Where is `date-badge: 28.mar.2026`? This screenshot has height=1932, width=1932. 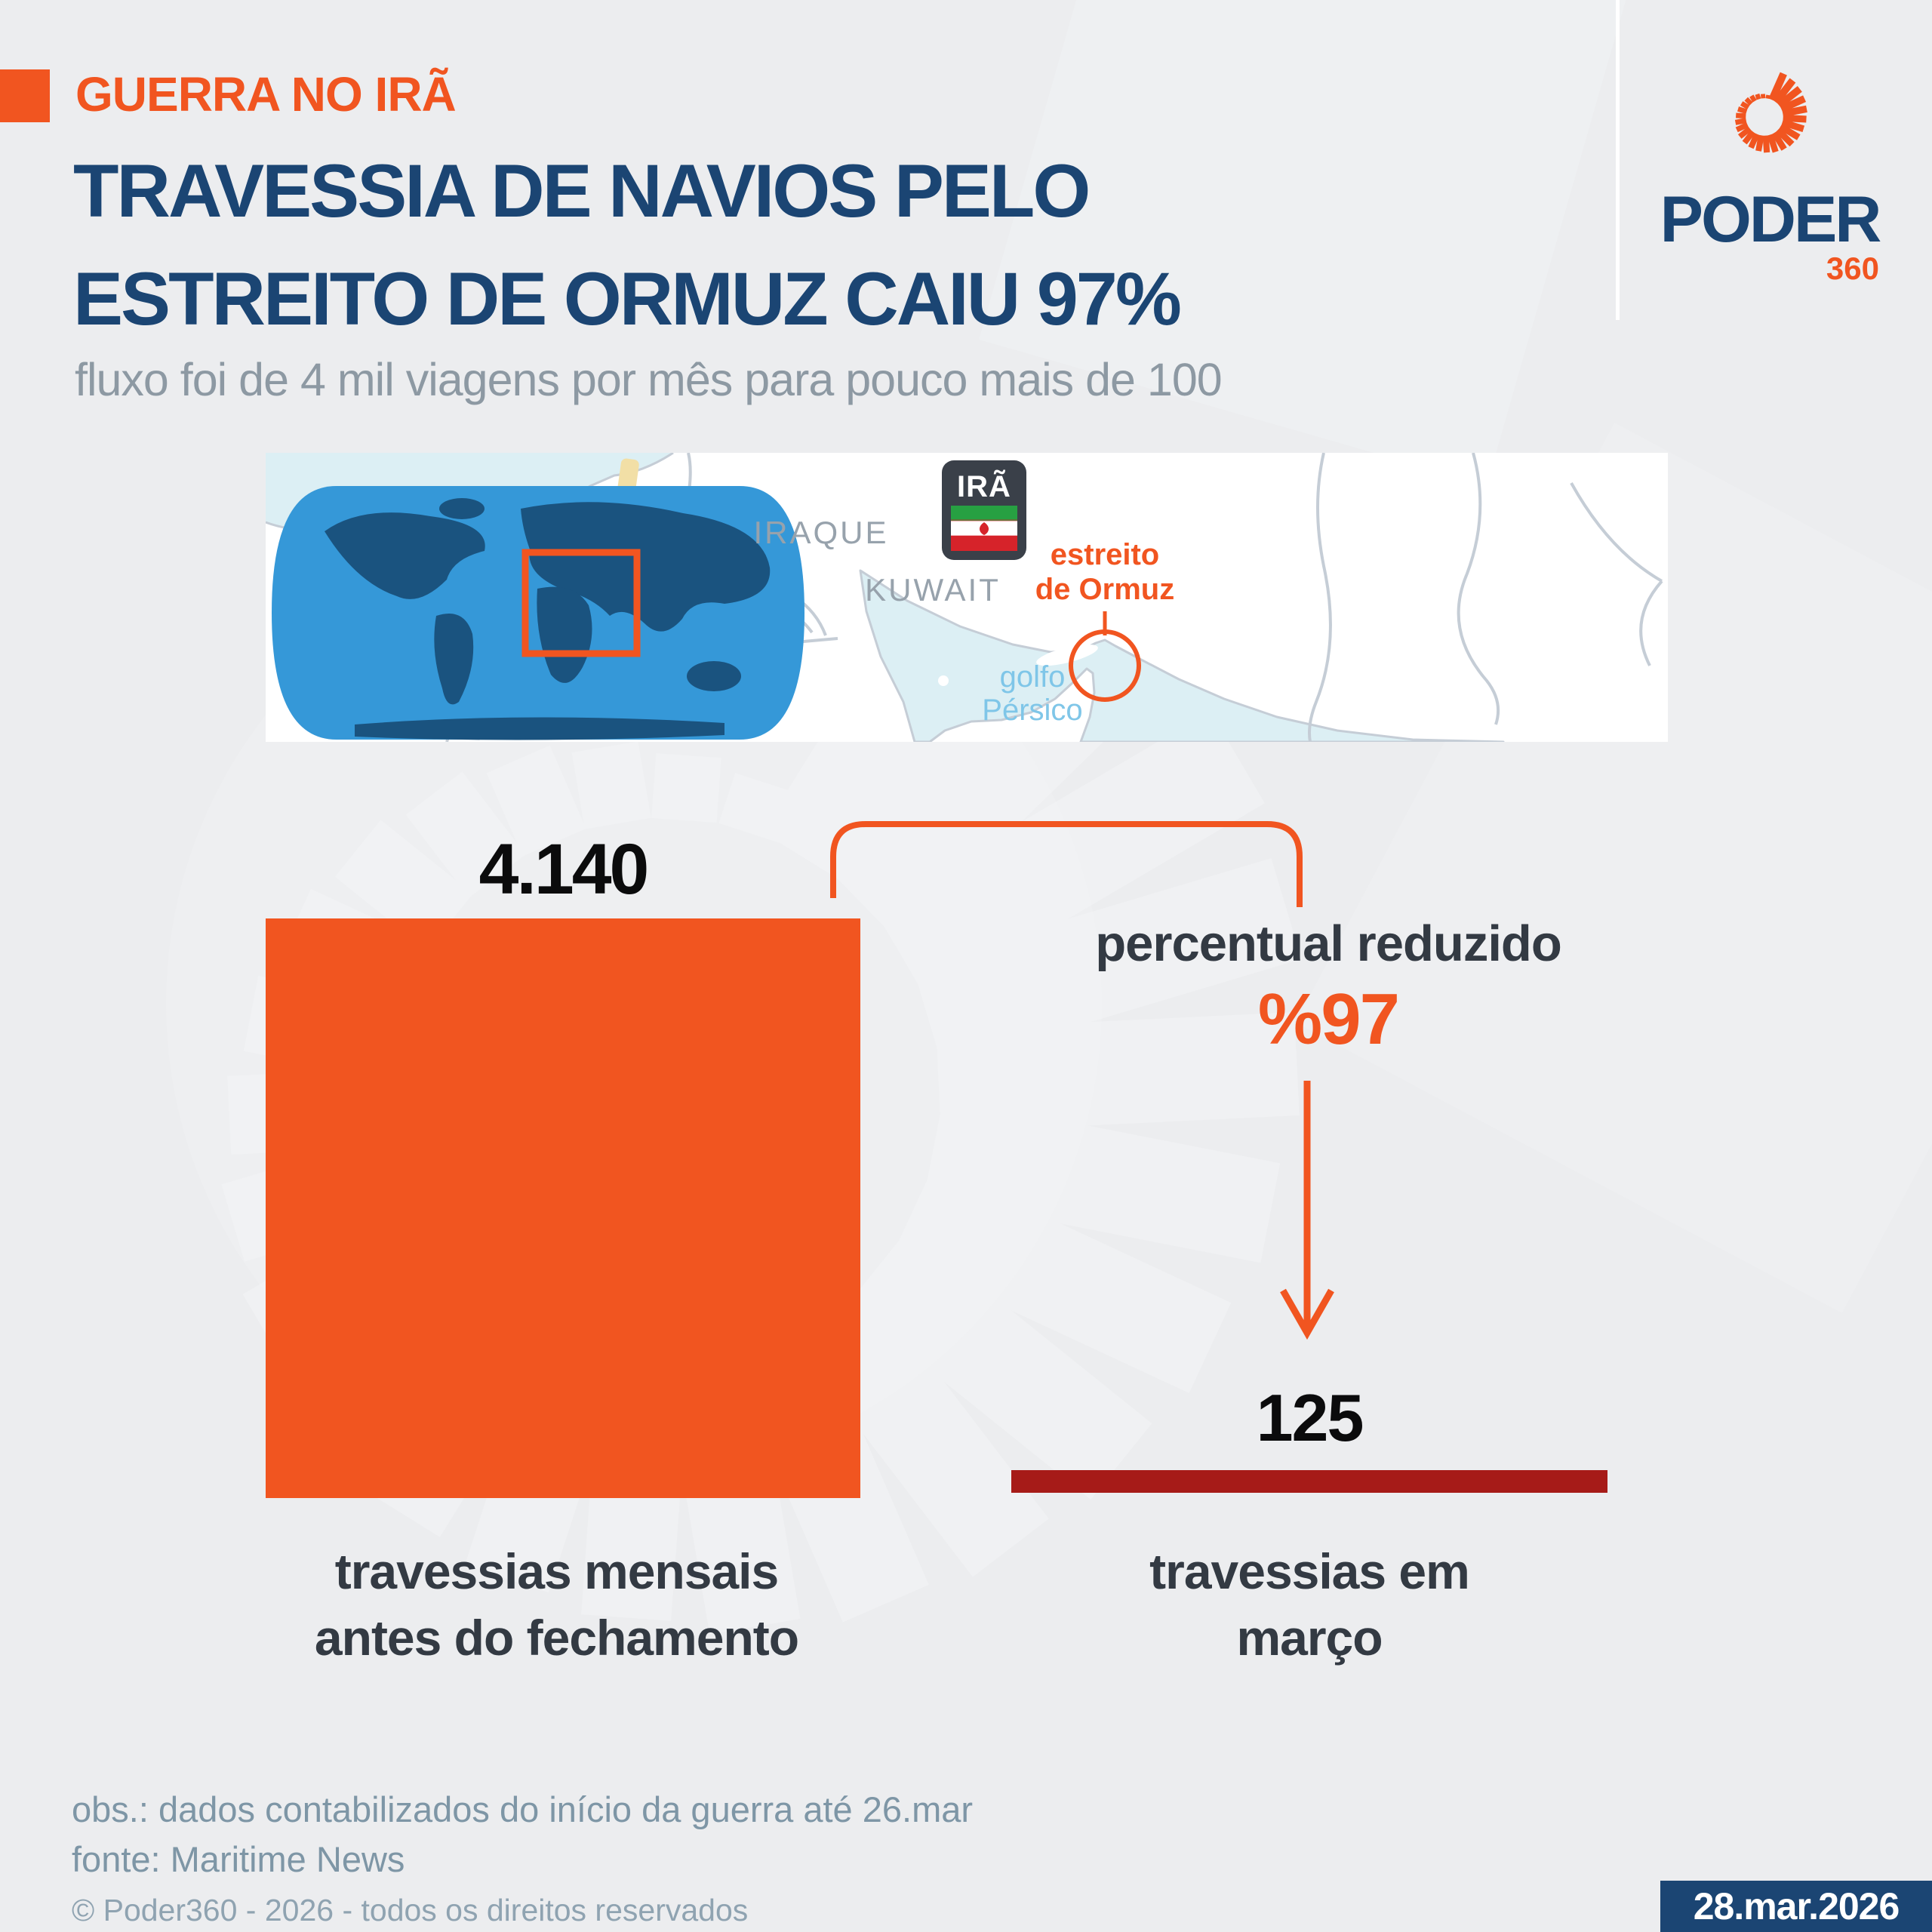 date-badge: 28.mar.2026 is located at coordinates (1796, 1906).